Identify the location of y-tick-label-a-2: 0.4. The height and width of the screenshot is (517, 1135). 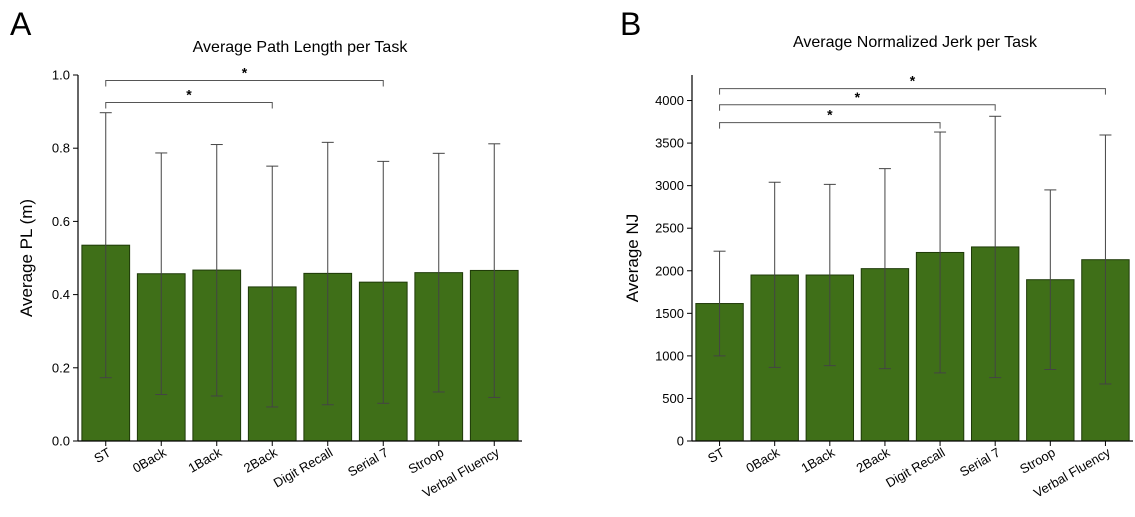
(61, 294).